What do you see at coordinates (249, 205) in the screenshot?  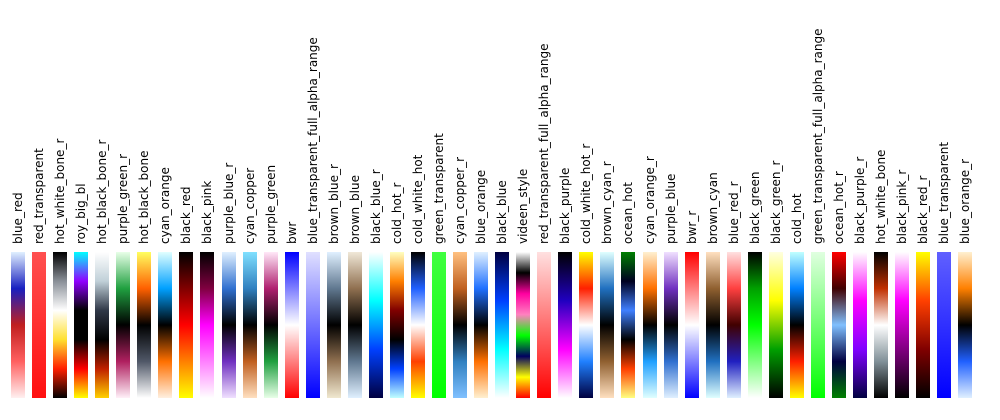 I see `colormap-name: cyan_copper` at bounding box center [249, 205].